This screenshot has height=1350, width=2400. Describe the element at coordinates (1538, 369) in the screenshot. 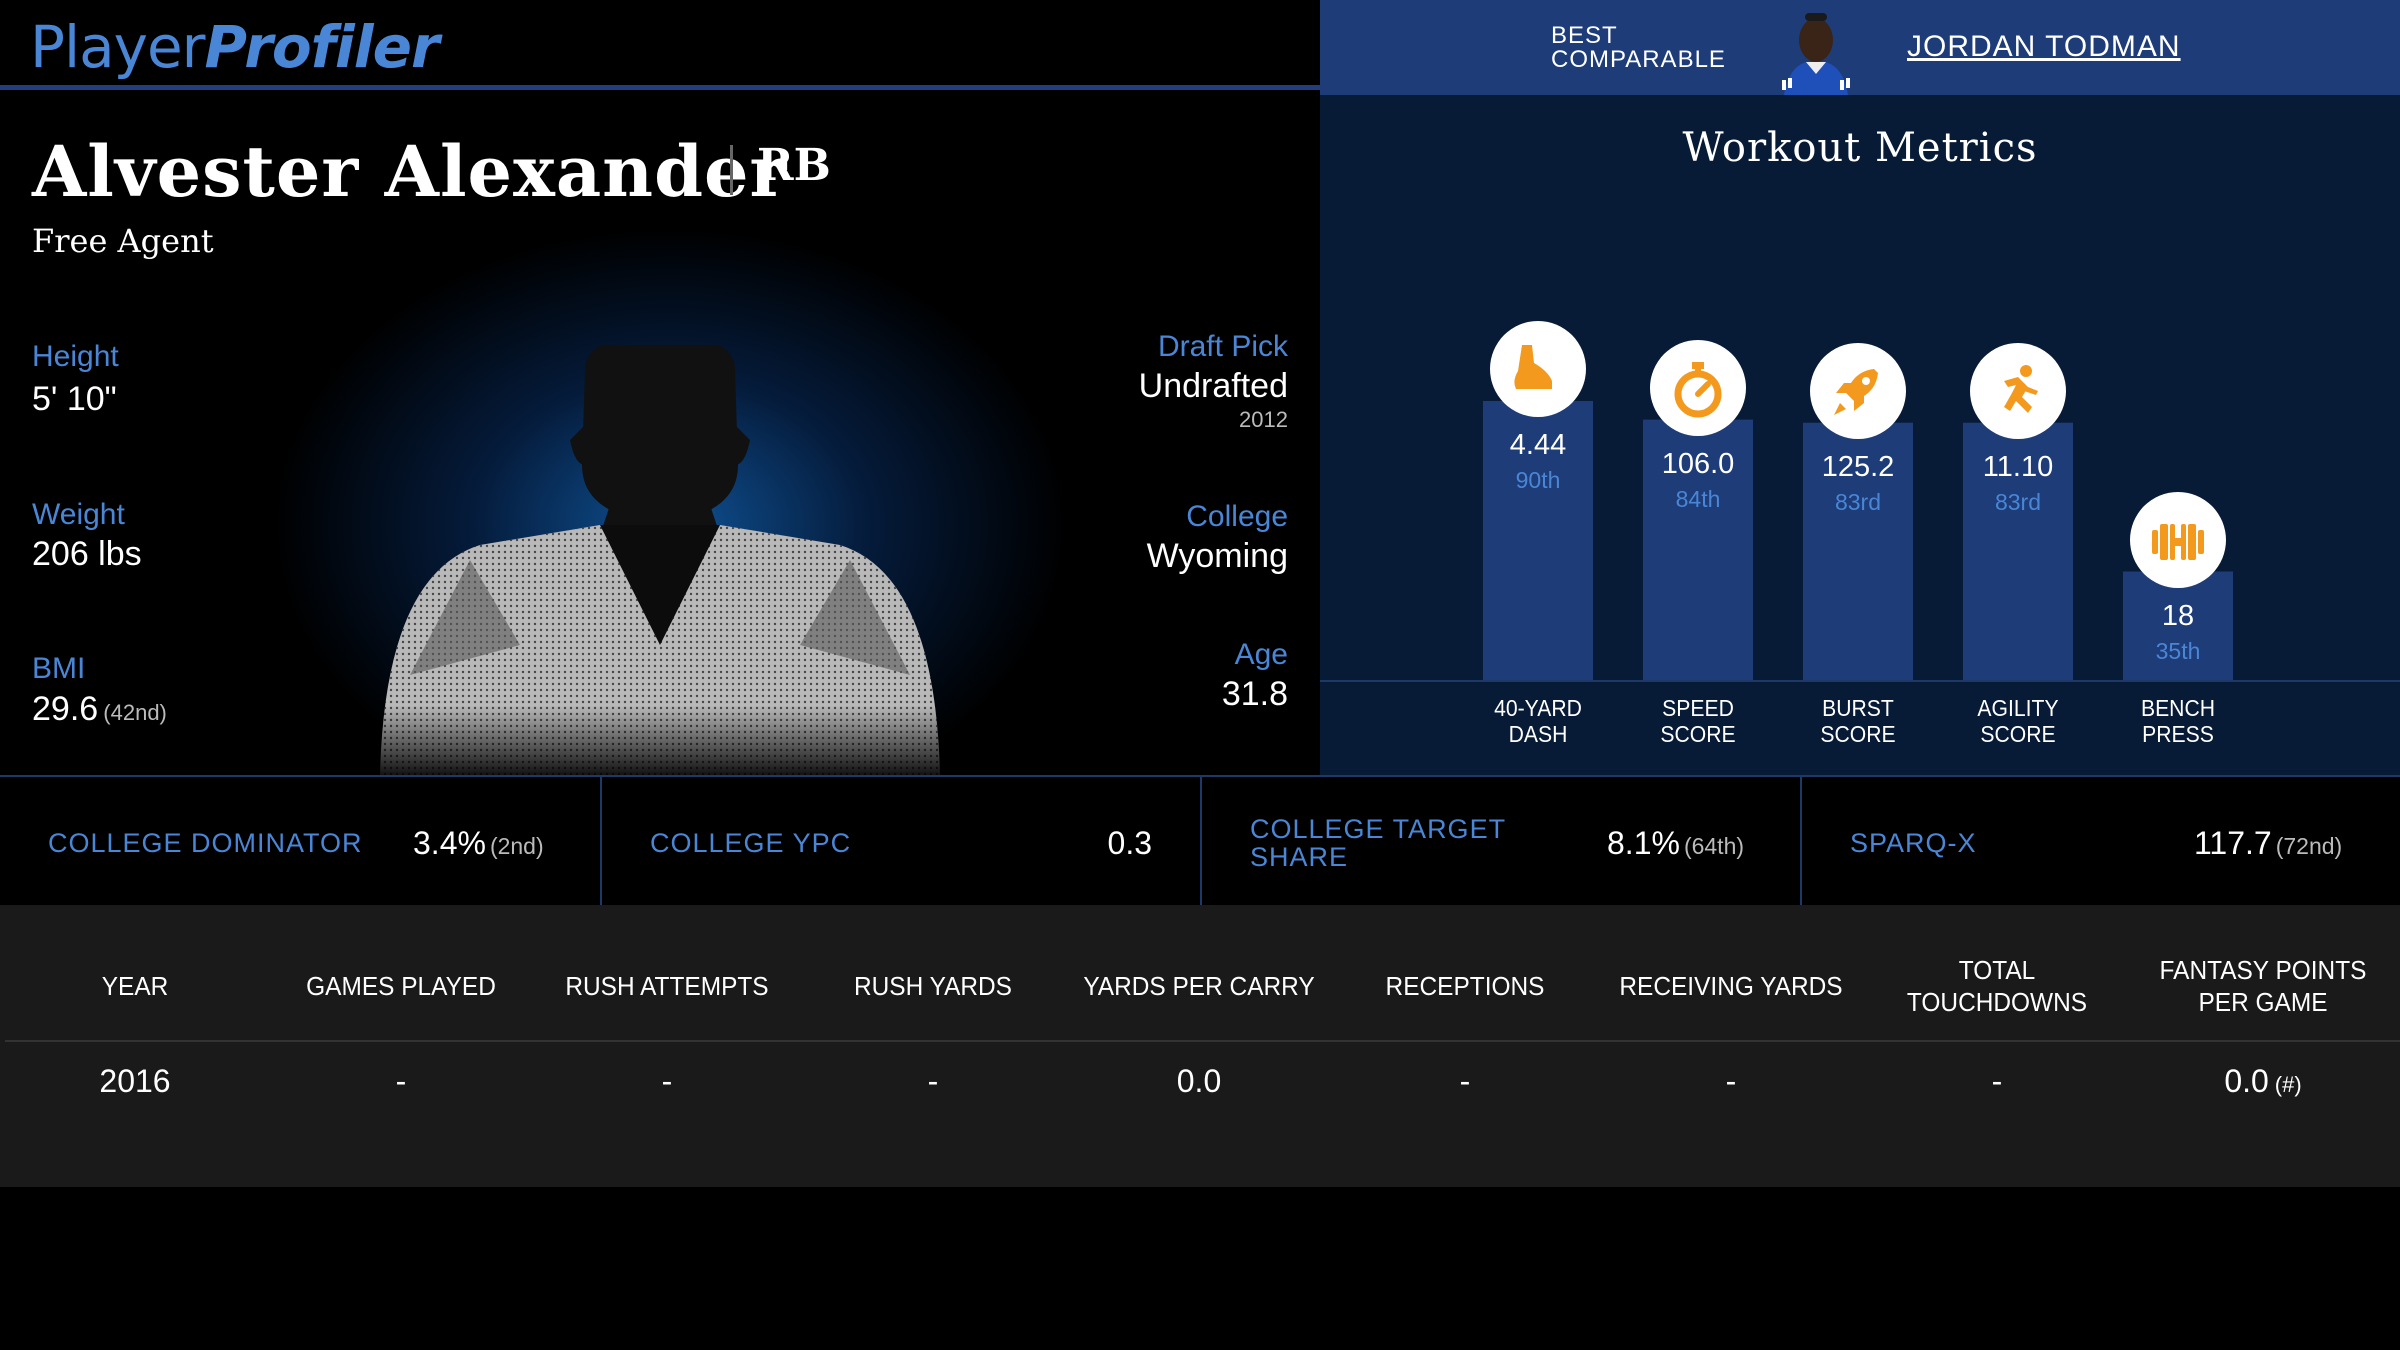

I see `shoe-icon` at that location.